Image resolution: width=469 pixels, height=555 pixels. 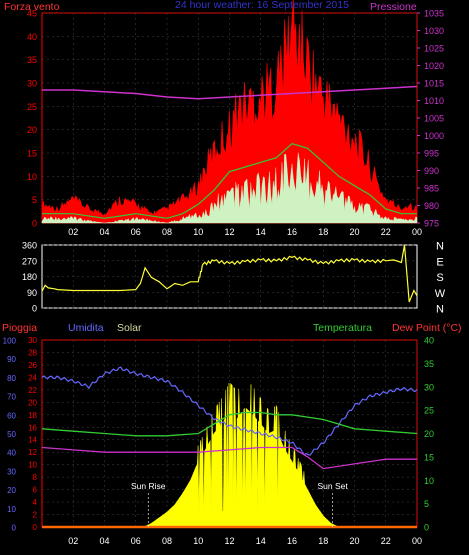 What do you see at coordinates (342, 328) in the screenshot?
I see `temperature-label: Temperatura` at bounding box center [342, 328].